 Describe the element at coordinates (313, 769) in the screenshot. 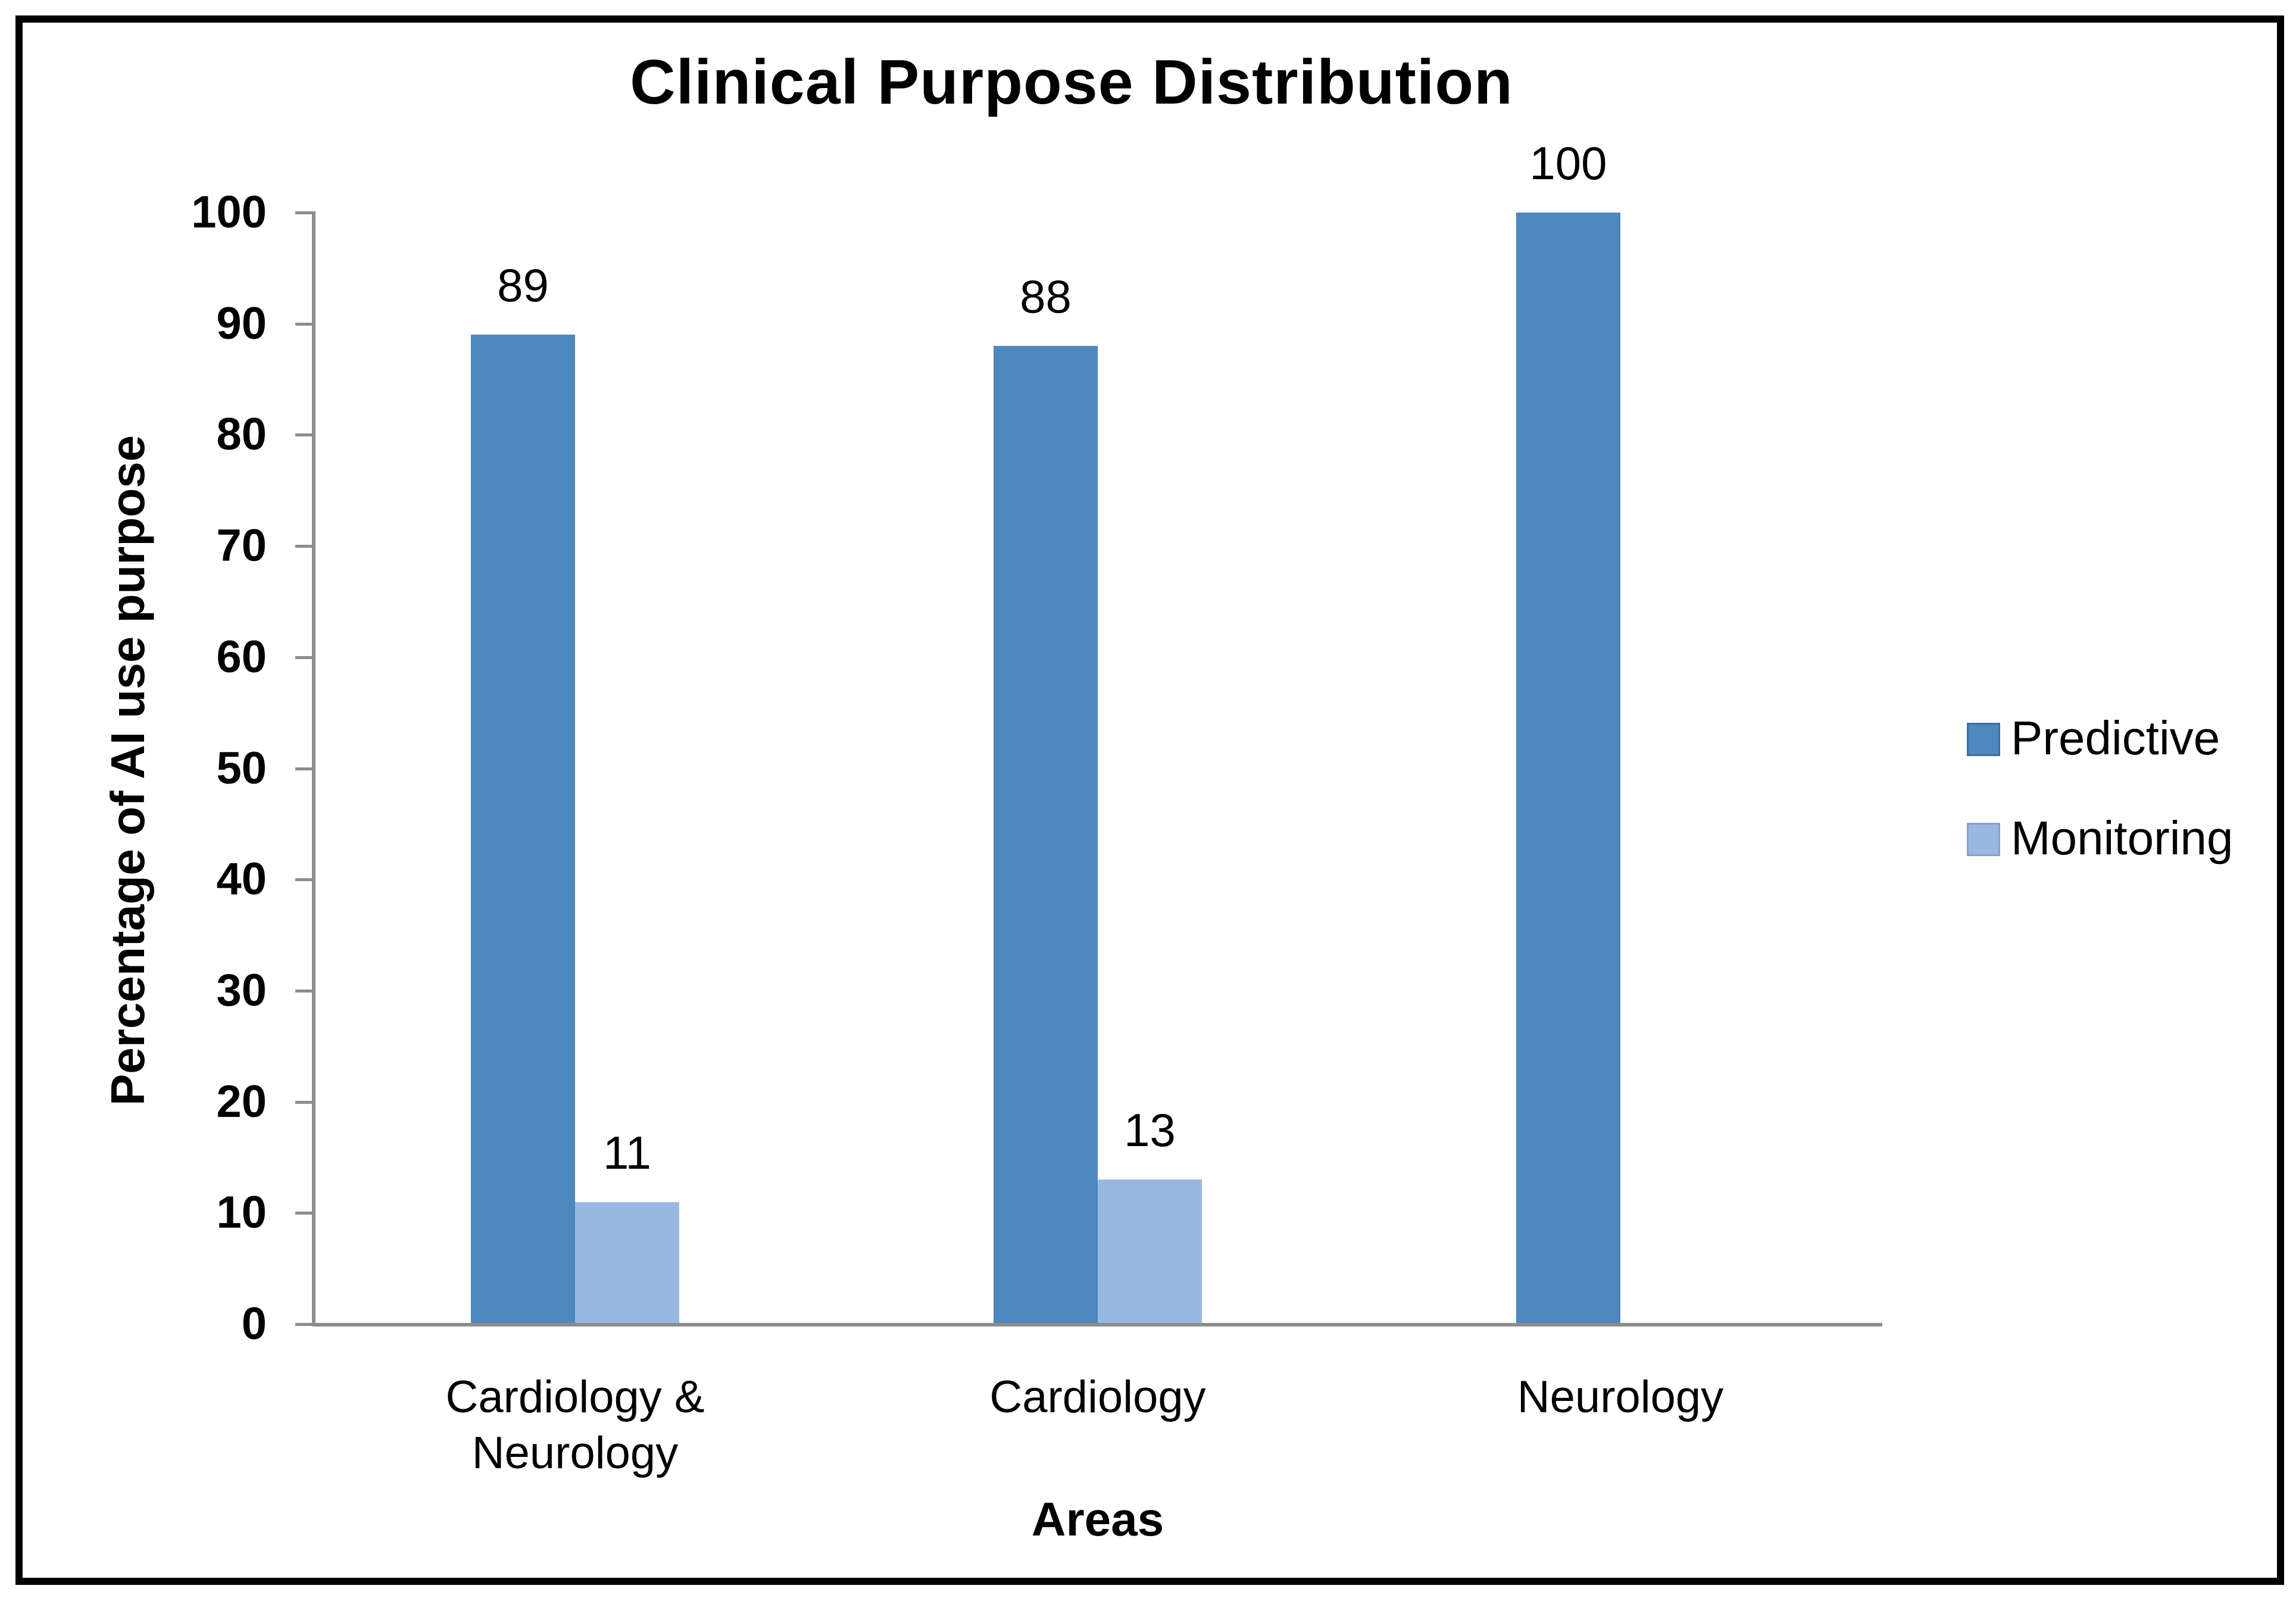

I see `y-axis-line` at that location.